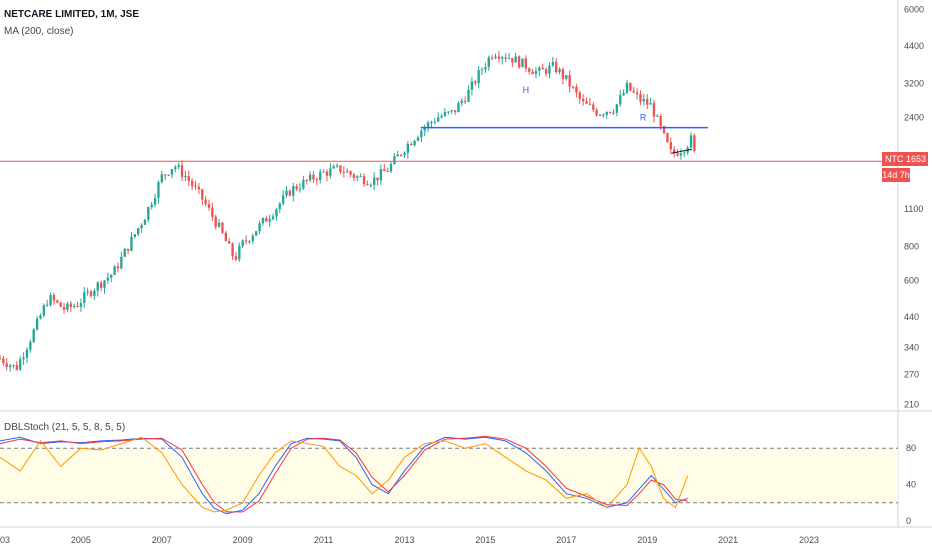 Image resolution: width=932 pixels, height=550 pixels. What do you see at coordinates (894, 159) in the screenshot?
I see `symbol-label: NTC` at bounding box center [894, 159].